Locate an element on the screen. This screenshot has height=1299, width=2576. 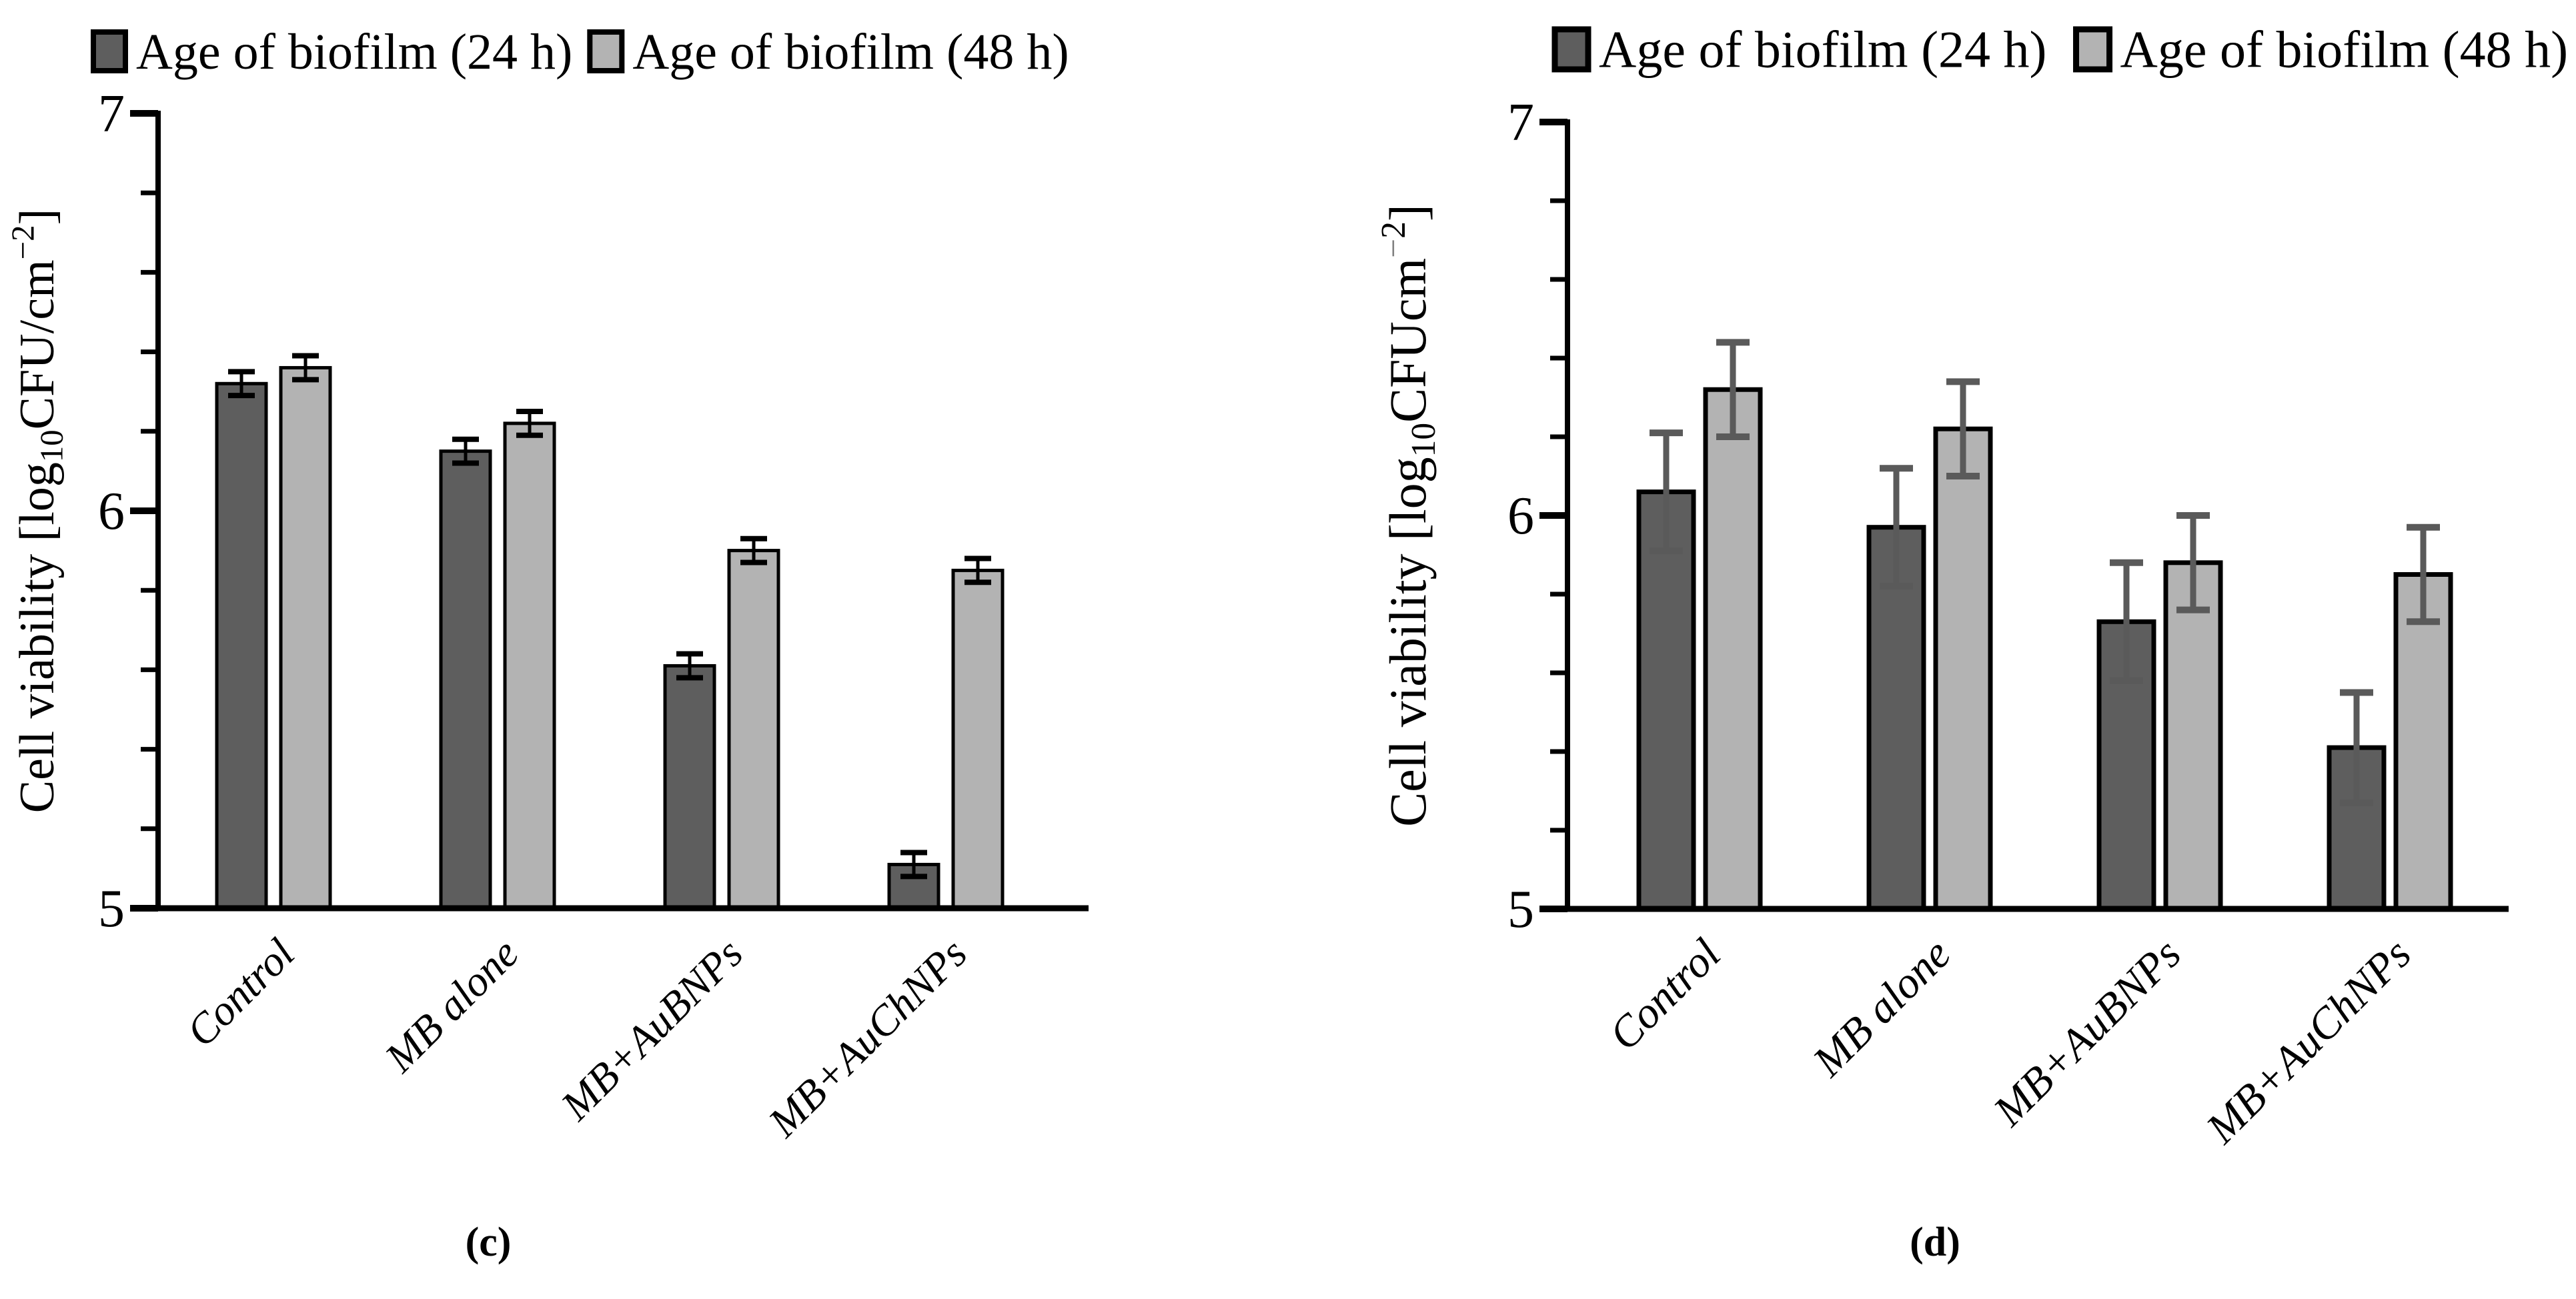
bar-mb-auchnps-48h is located at coordinates (978, 739).